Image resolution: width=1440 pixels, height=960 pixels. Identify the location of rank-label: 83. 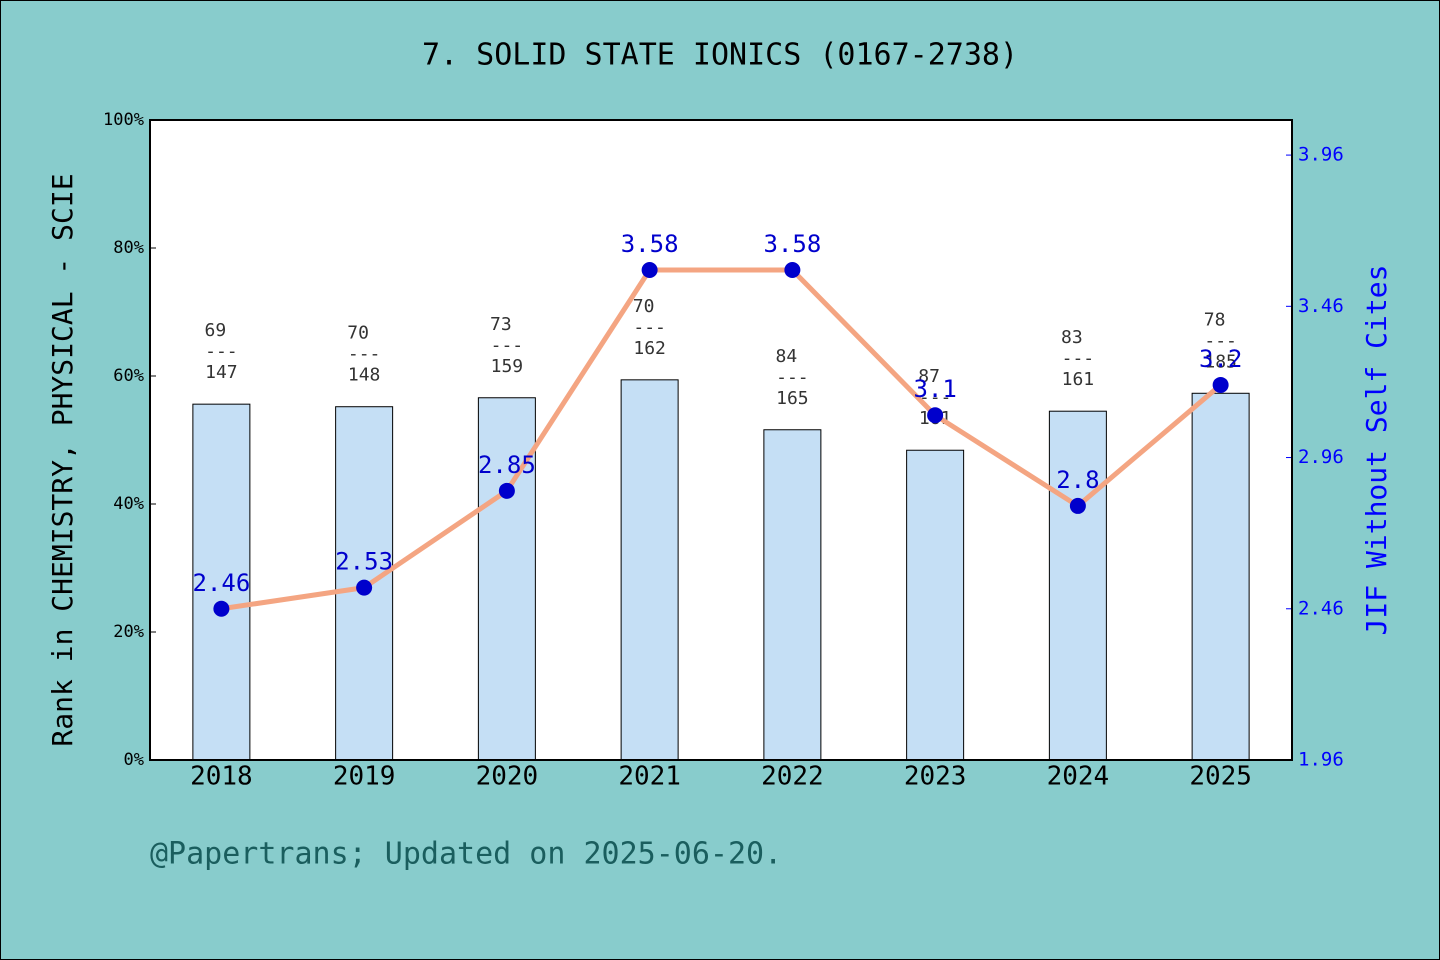
(1072, 337).